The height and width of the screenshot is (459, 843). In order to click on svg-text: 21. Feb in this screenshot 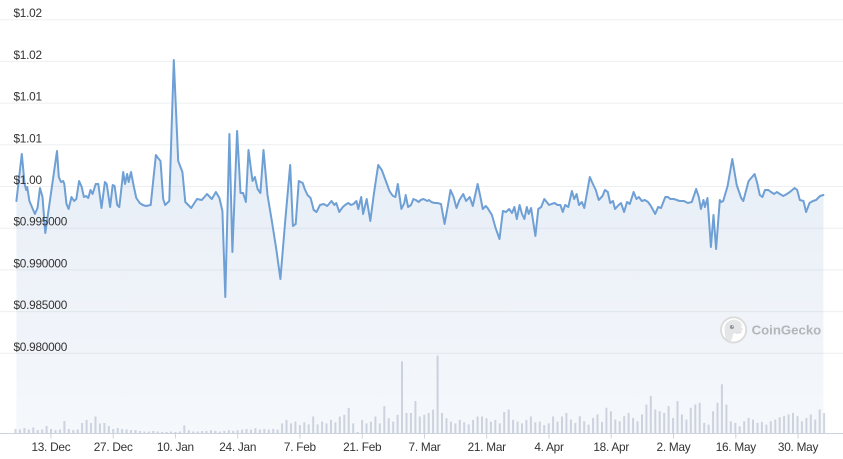, I will do `click(362, 447)`.